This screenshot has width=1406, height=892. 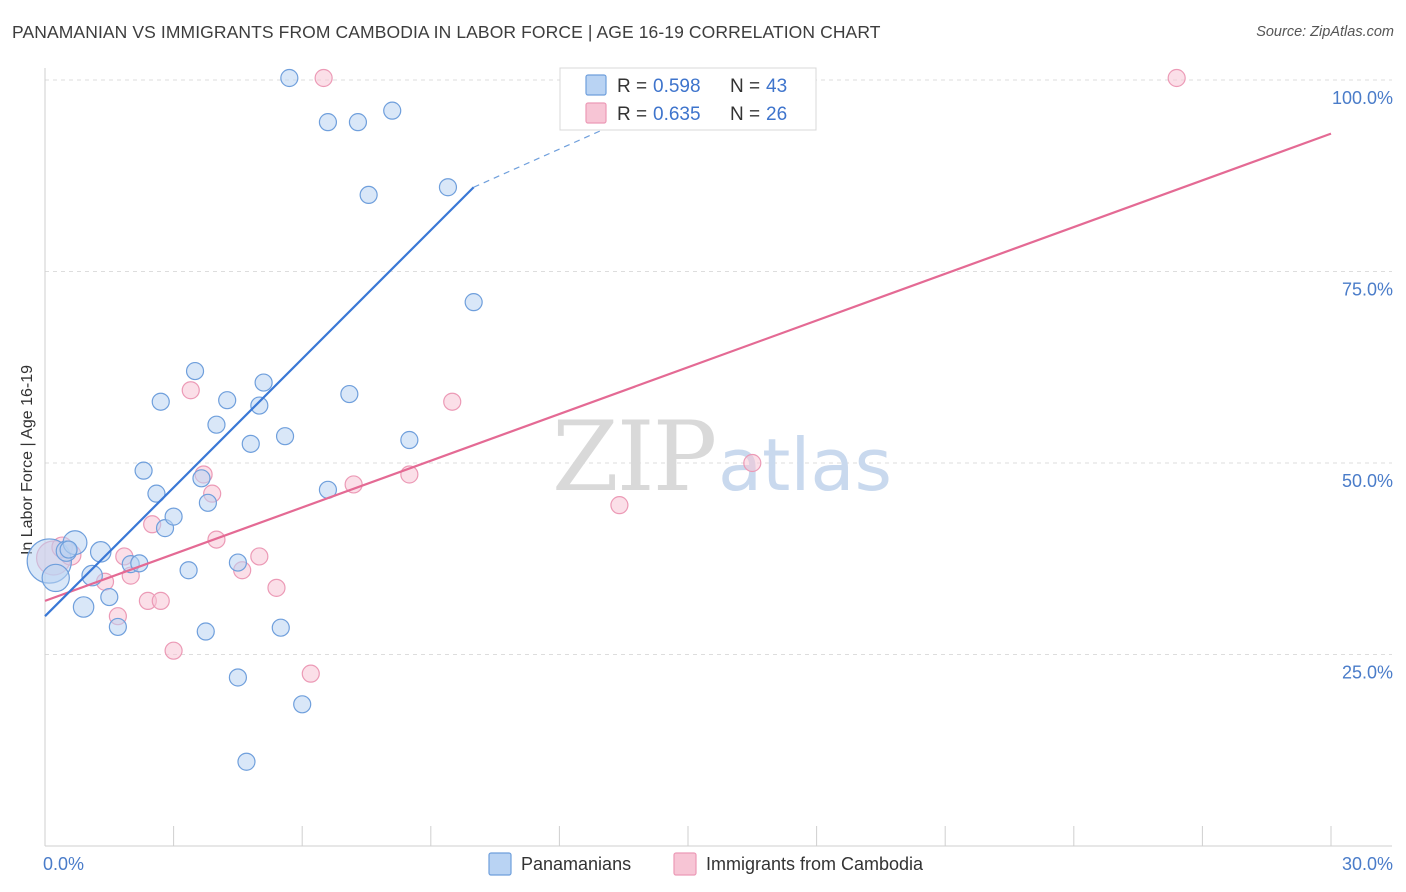 I want to click on y-tick-labels: 25.0% 50.0% 75.0% 100.0%, so click(x=1362, y=385).